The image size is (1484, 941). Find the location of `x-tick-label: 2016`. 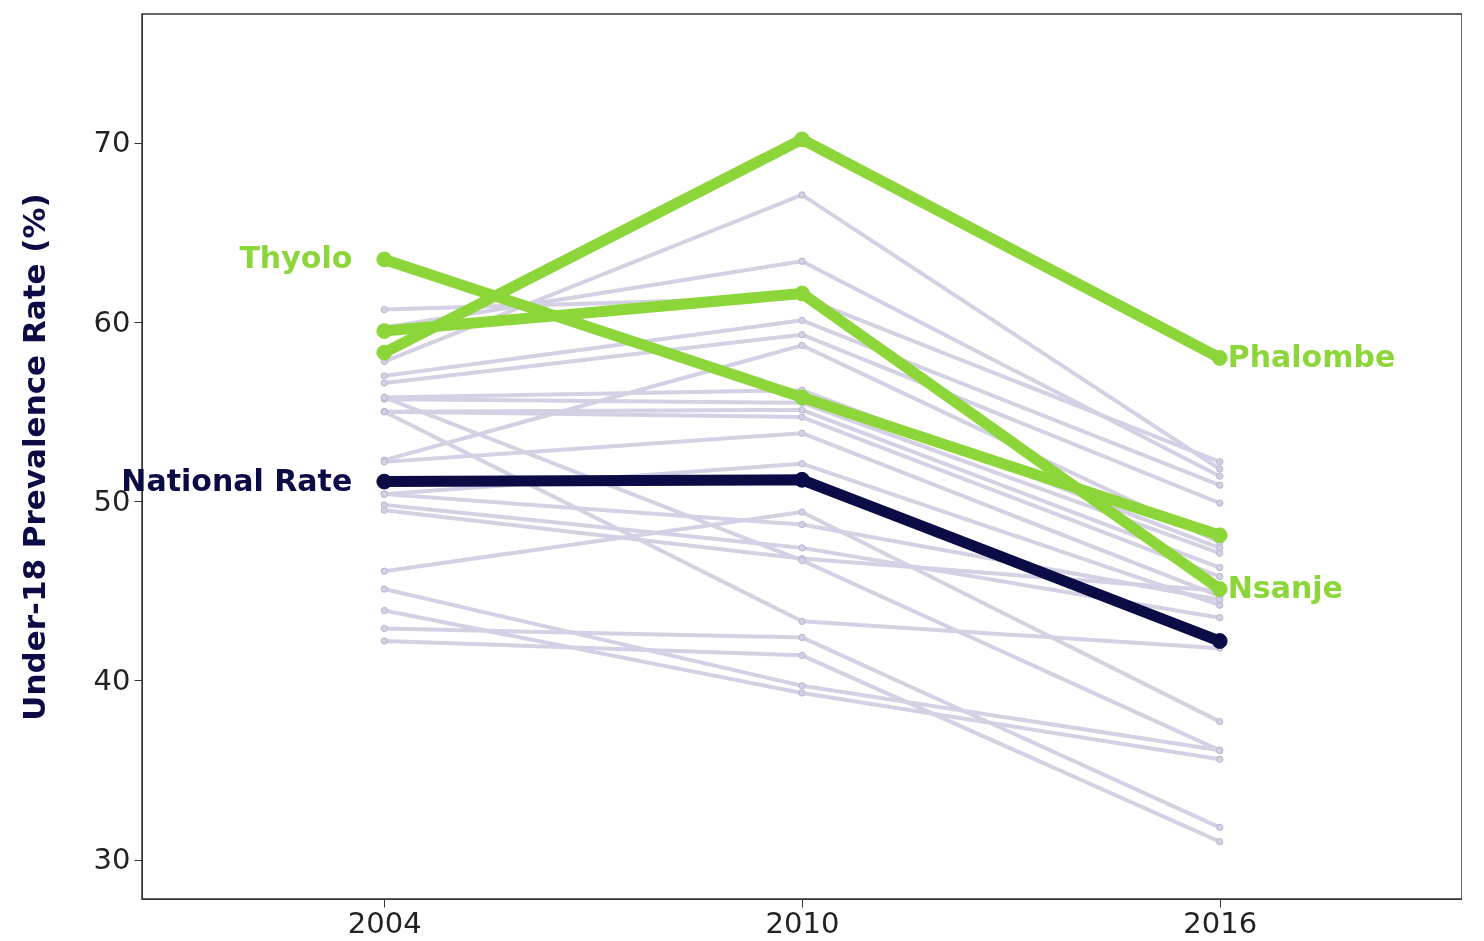

x-tick-label: 2016 is located at coordinates (1220, 922).